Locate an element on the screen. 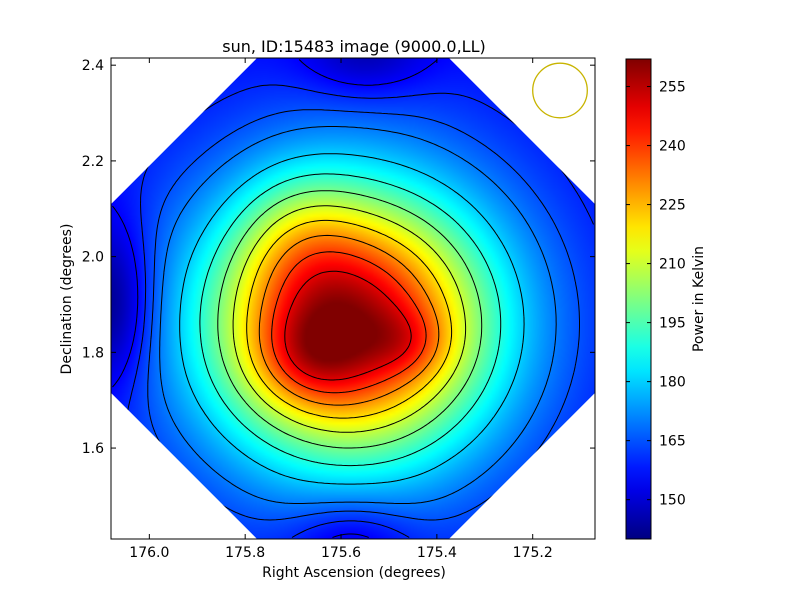  beam-marker is located at coordinates (560, 90).